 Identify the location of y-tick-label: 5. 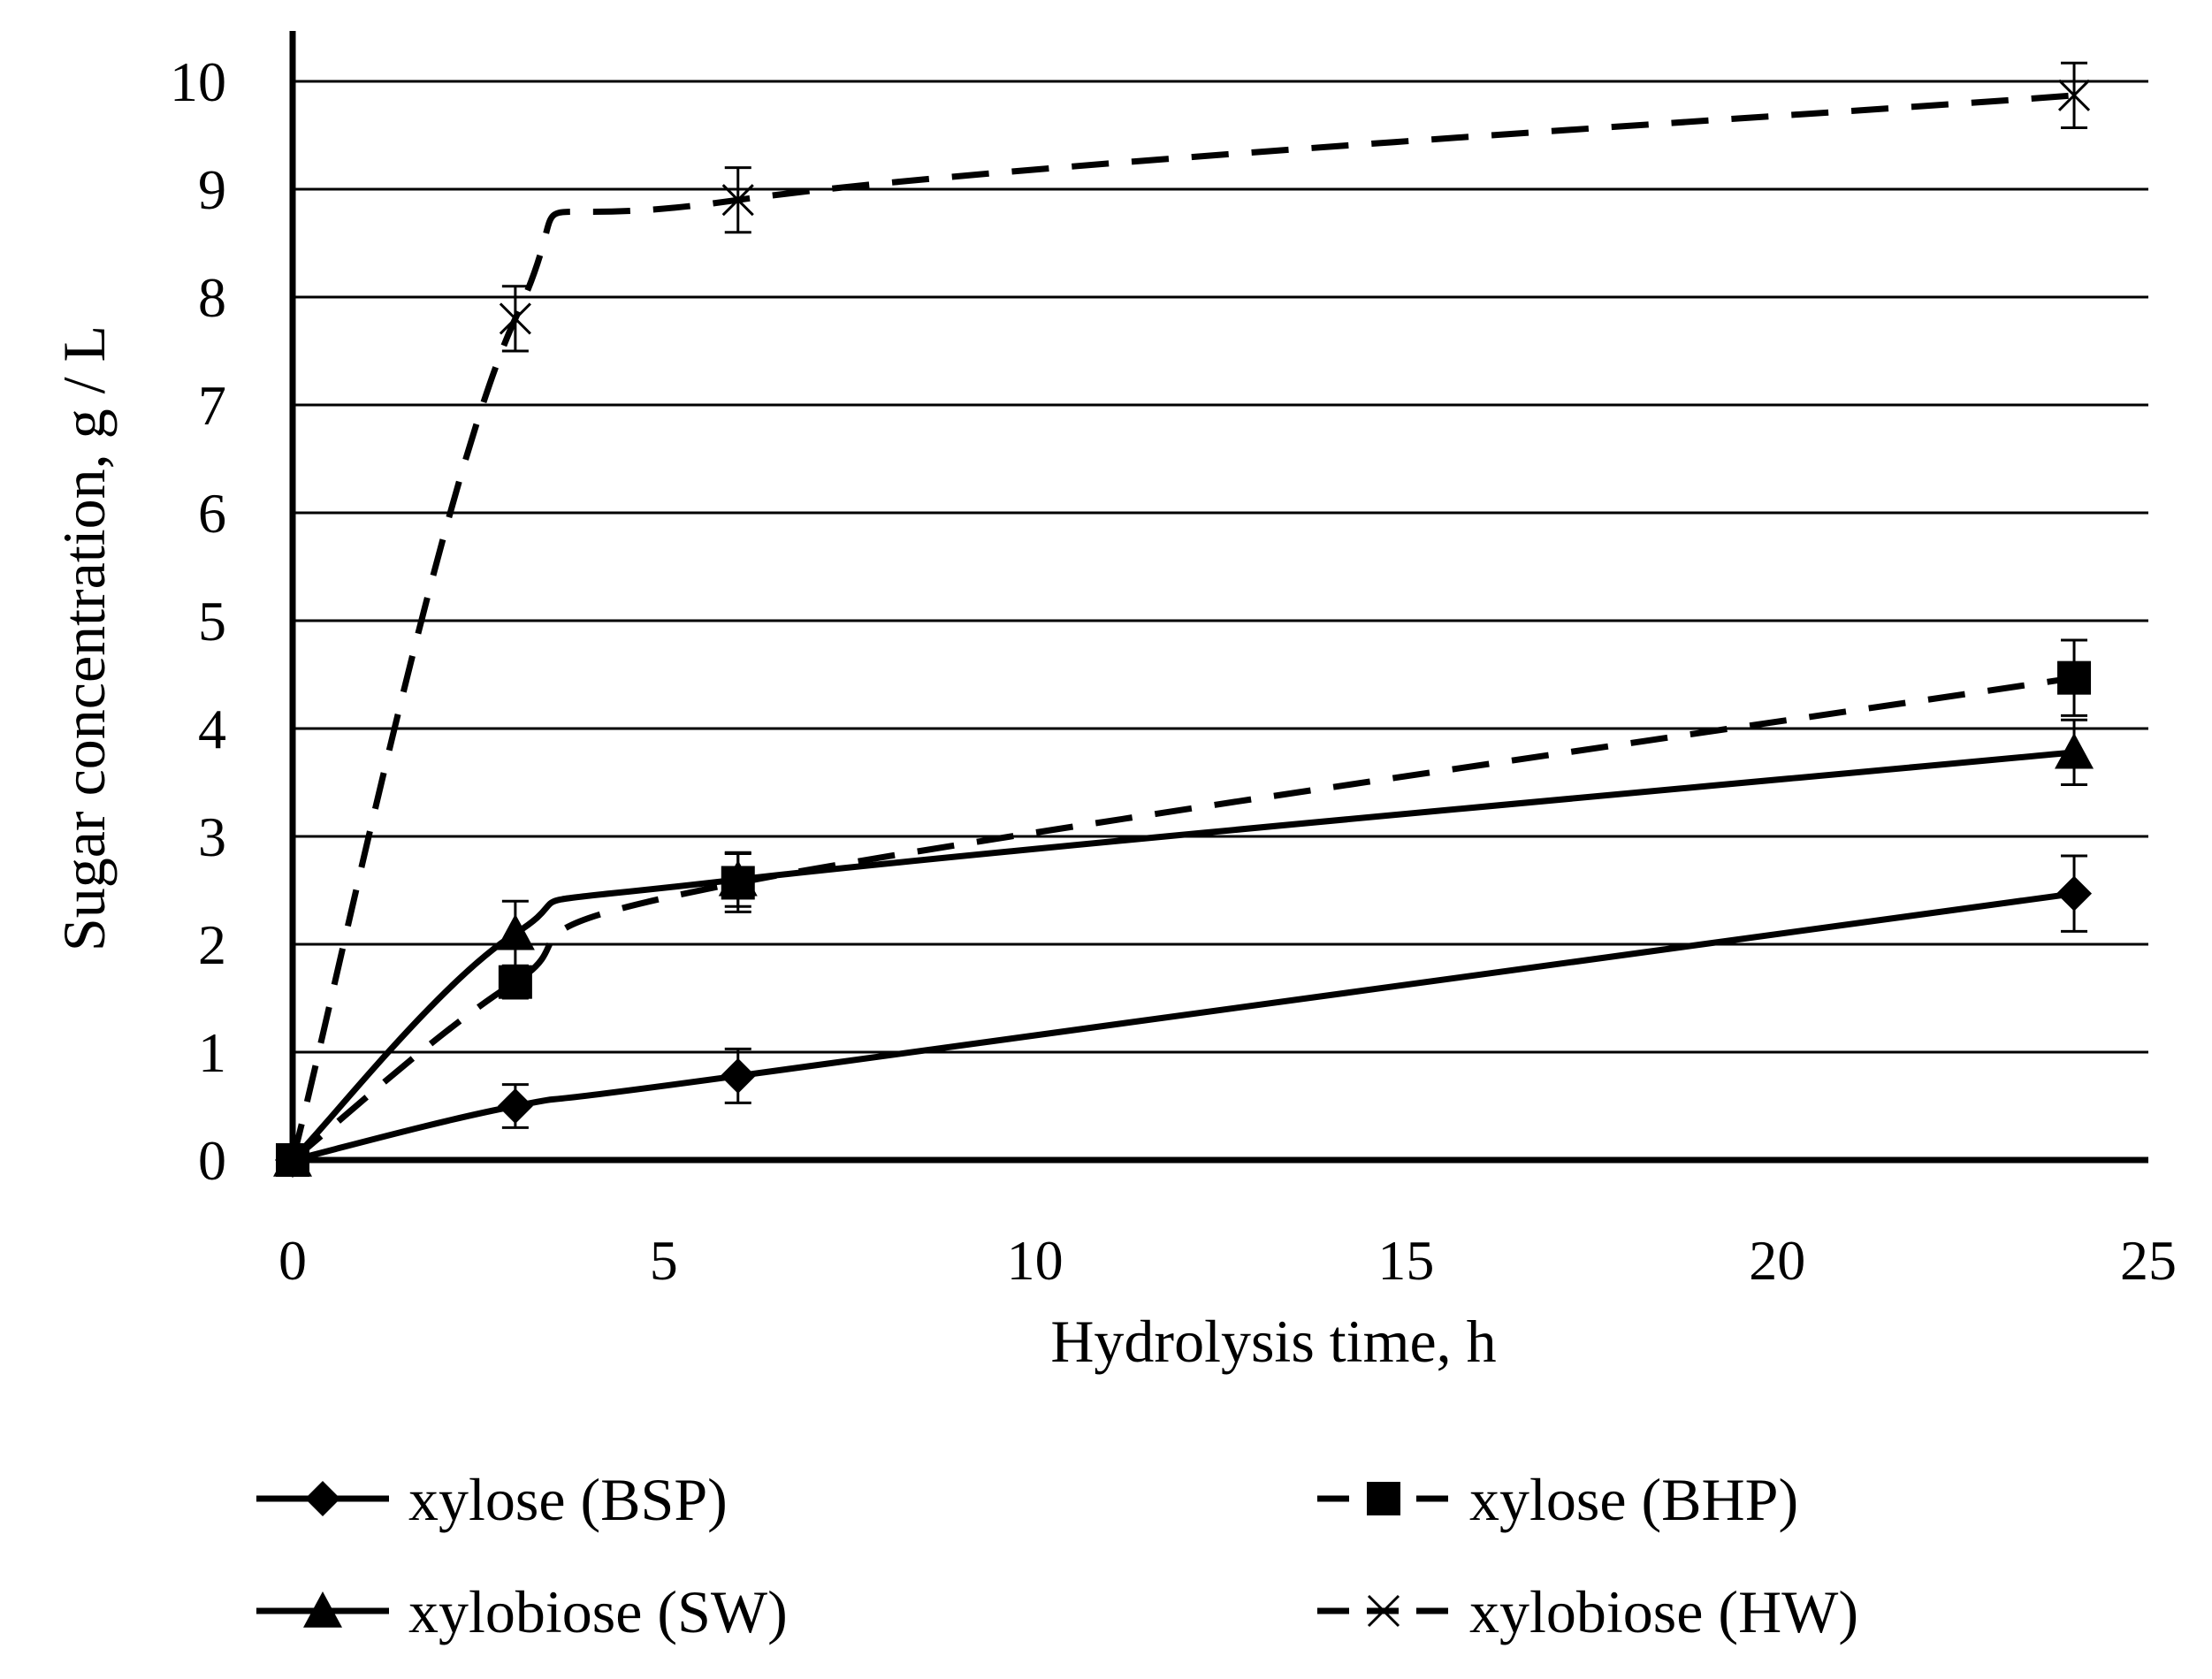
(212, 621).